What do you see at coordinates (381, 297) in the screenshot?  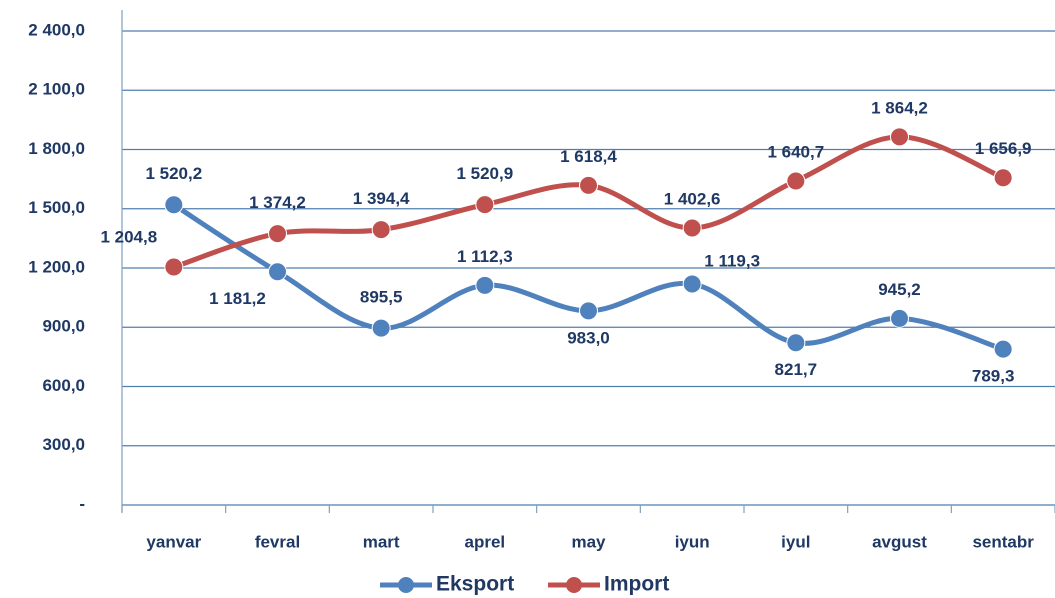 I see `data-label: 895,5` at bounding box center [381, 297].